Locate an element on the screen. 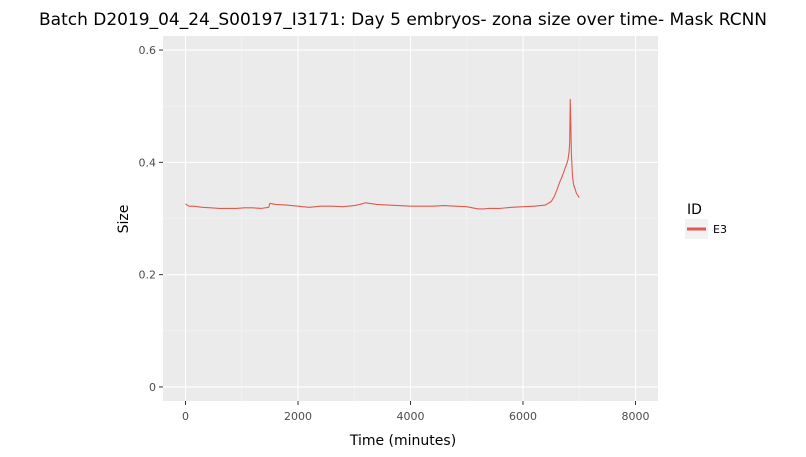 The height and width of the screenshot is (457, 806). x-tick-label: 4000 is located at coordinates (411, 416).